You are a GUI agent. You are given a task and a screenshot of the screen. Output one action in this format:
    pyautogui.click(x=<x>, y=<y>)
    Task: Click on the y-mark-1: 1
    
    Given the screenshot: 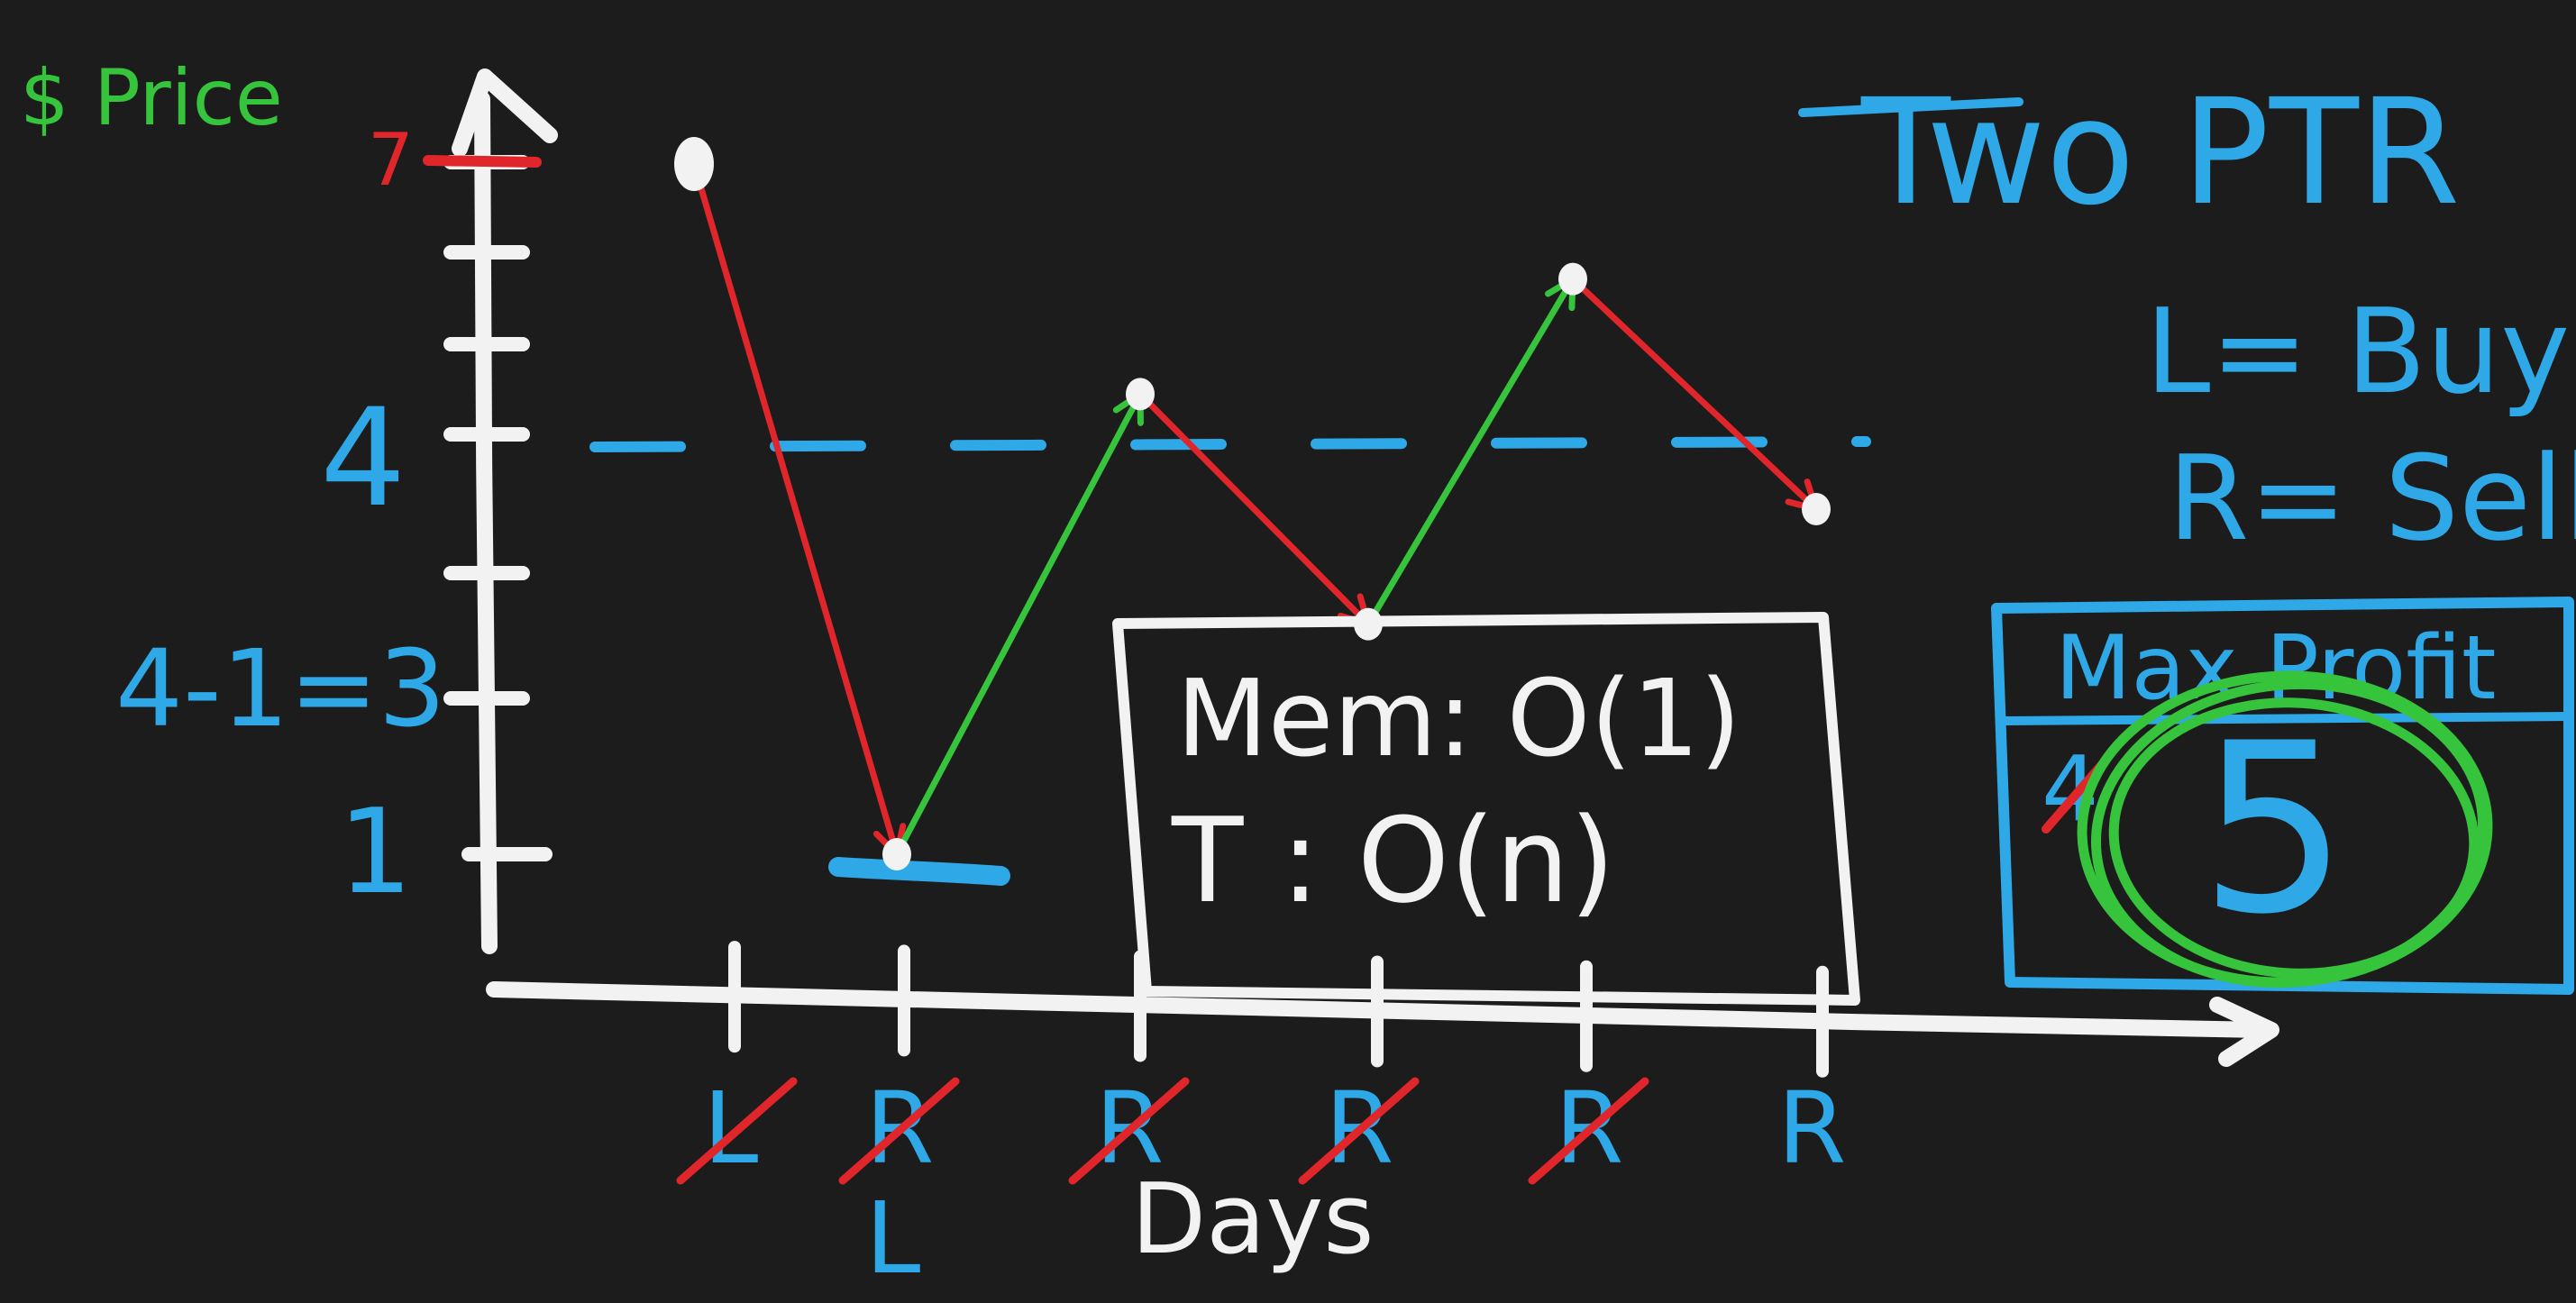 What is the action you would take?
    pyautogui.click(x=375, y=851)
    